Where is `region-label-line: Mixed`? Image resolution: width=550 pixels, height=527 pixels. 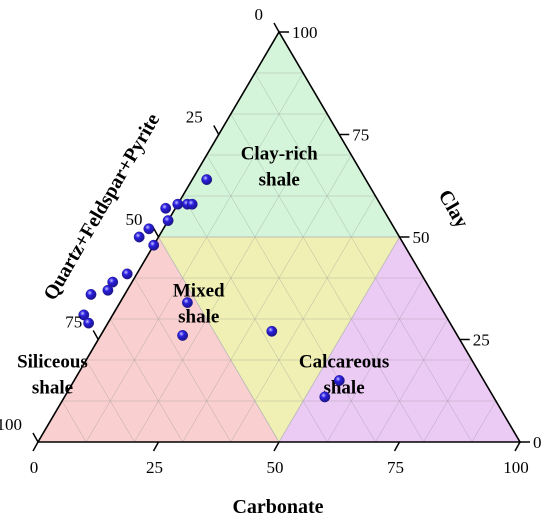
region-label-line: Mixed is located at coordinates (199, 290).